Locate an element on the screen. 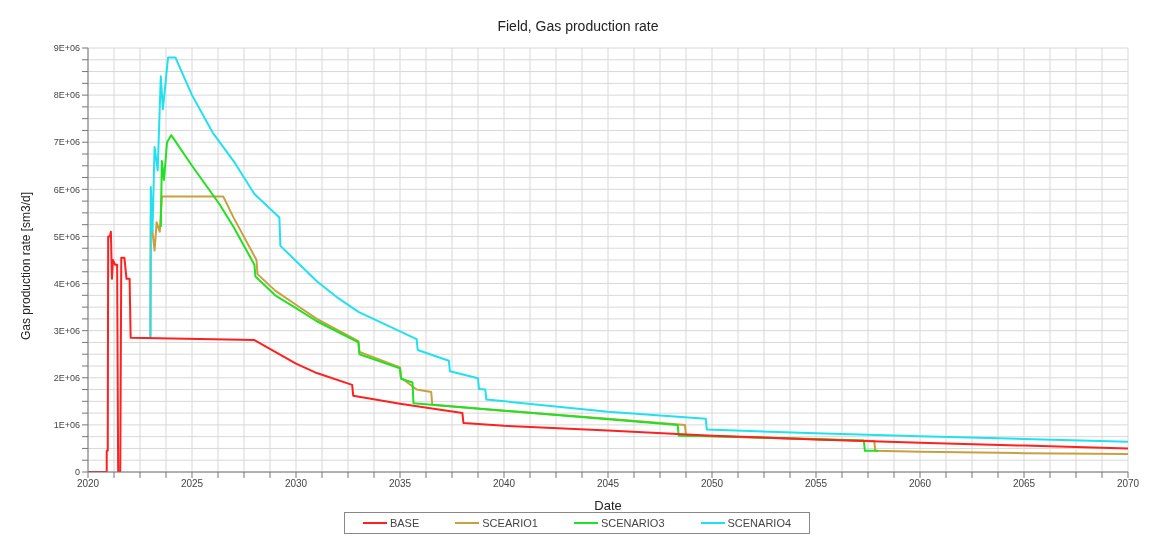  y-tick-label: 4E+06 is located at coordinates (66, 283).